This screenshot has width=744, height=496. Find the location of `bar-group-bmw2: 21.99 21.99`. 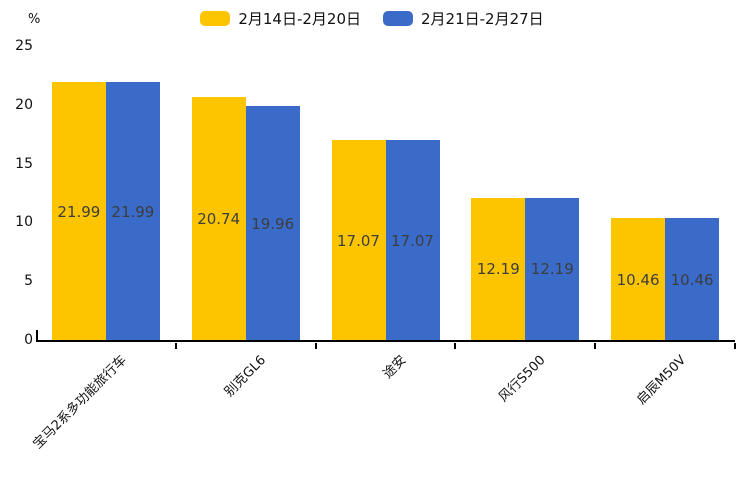

bar-group-bmw2: 21.99 21.99 is located at coordinates (105, 194).